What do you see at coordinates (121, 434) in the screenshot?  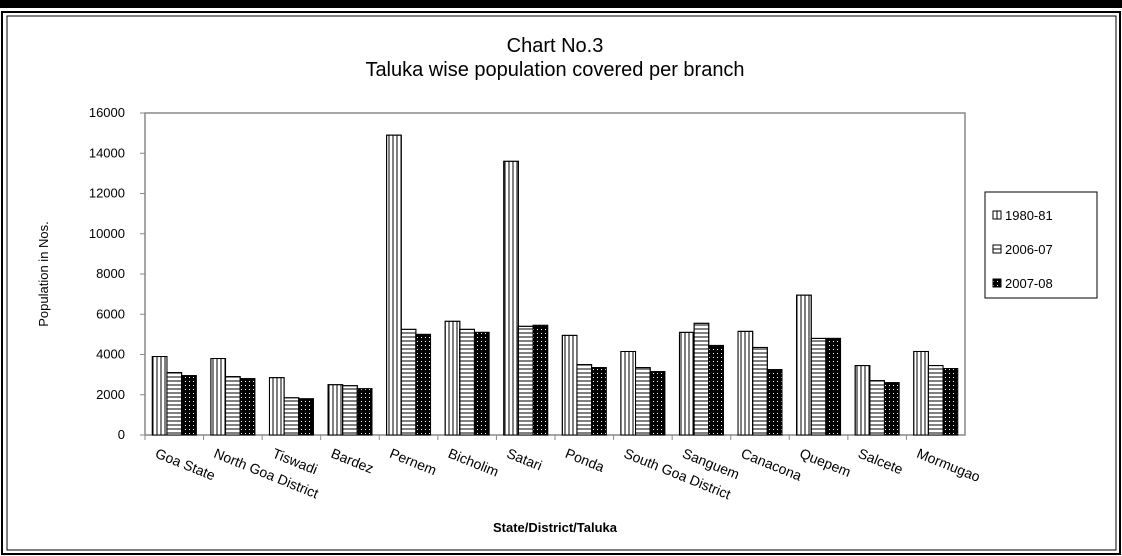 I see `y-tick-label: 0` at bounding box center [121, 434].